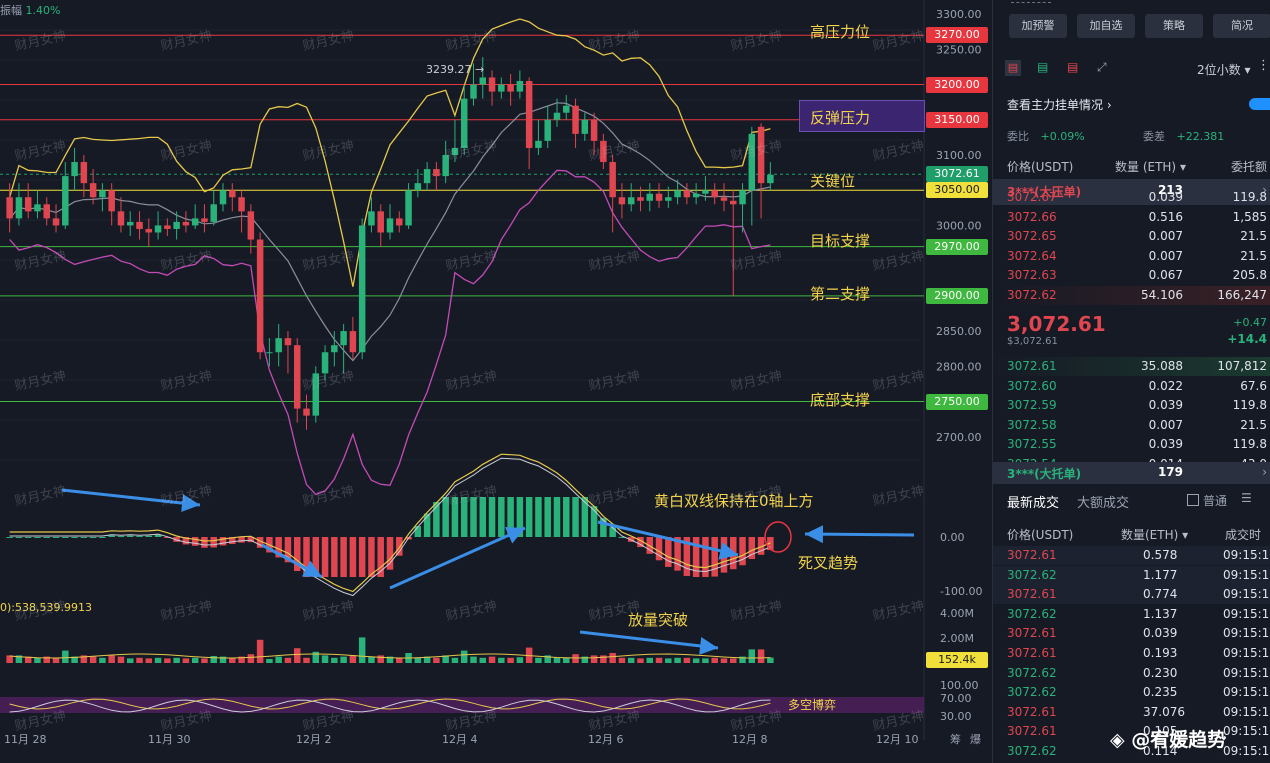 Image resolution: width=1270 pixels, height=763 pixels. What do you see at coordinates (1131, 444) in the screenshot?
I see `bid-row: 3072.55 0.039 119.8` at bounding box center [1131, 444].